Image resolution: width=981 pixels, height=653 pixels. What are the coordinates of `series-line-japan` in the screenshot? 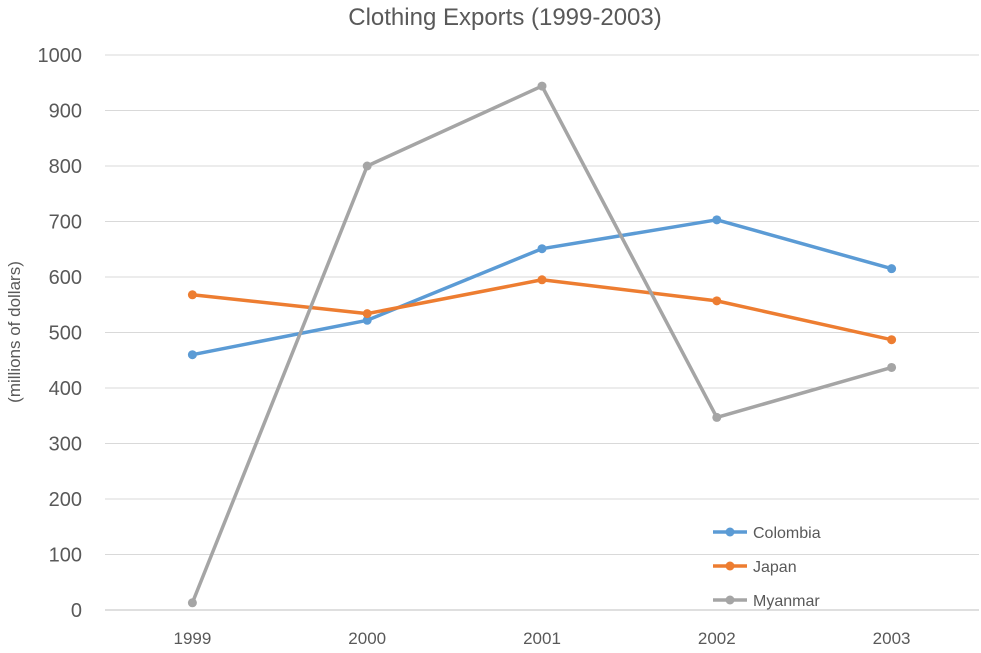 It's located at (542, 310).